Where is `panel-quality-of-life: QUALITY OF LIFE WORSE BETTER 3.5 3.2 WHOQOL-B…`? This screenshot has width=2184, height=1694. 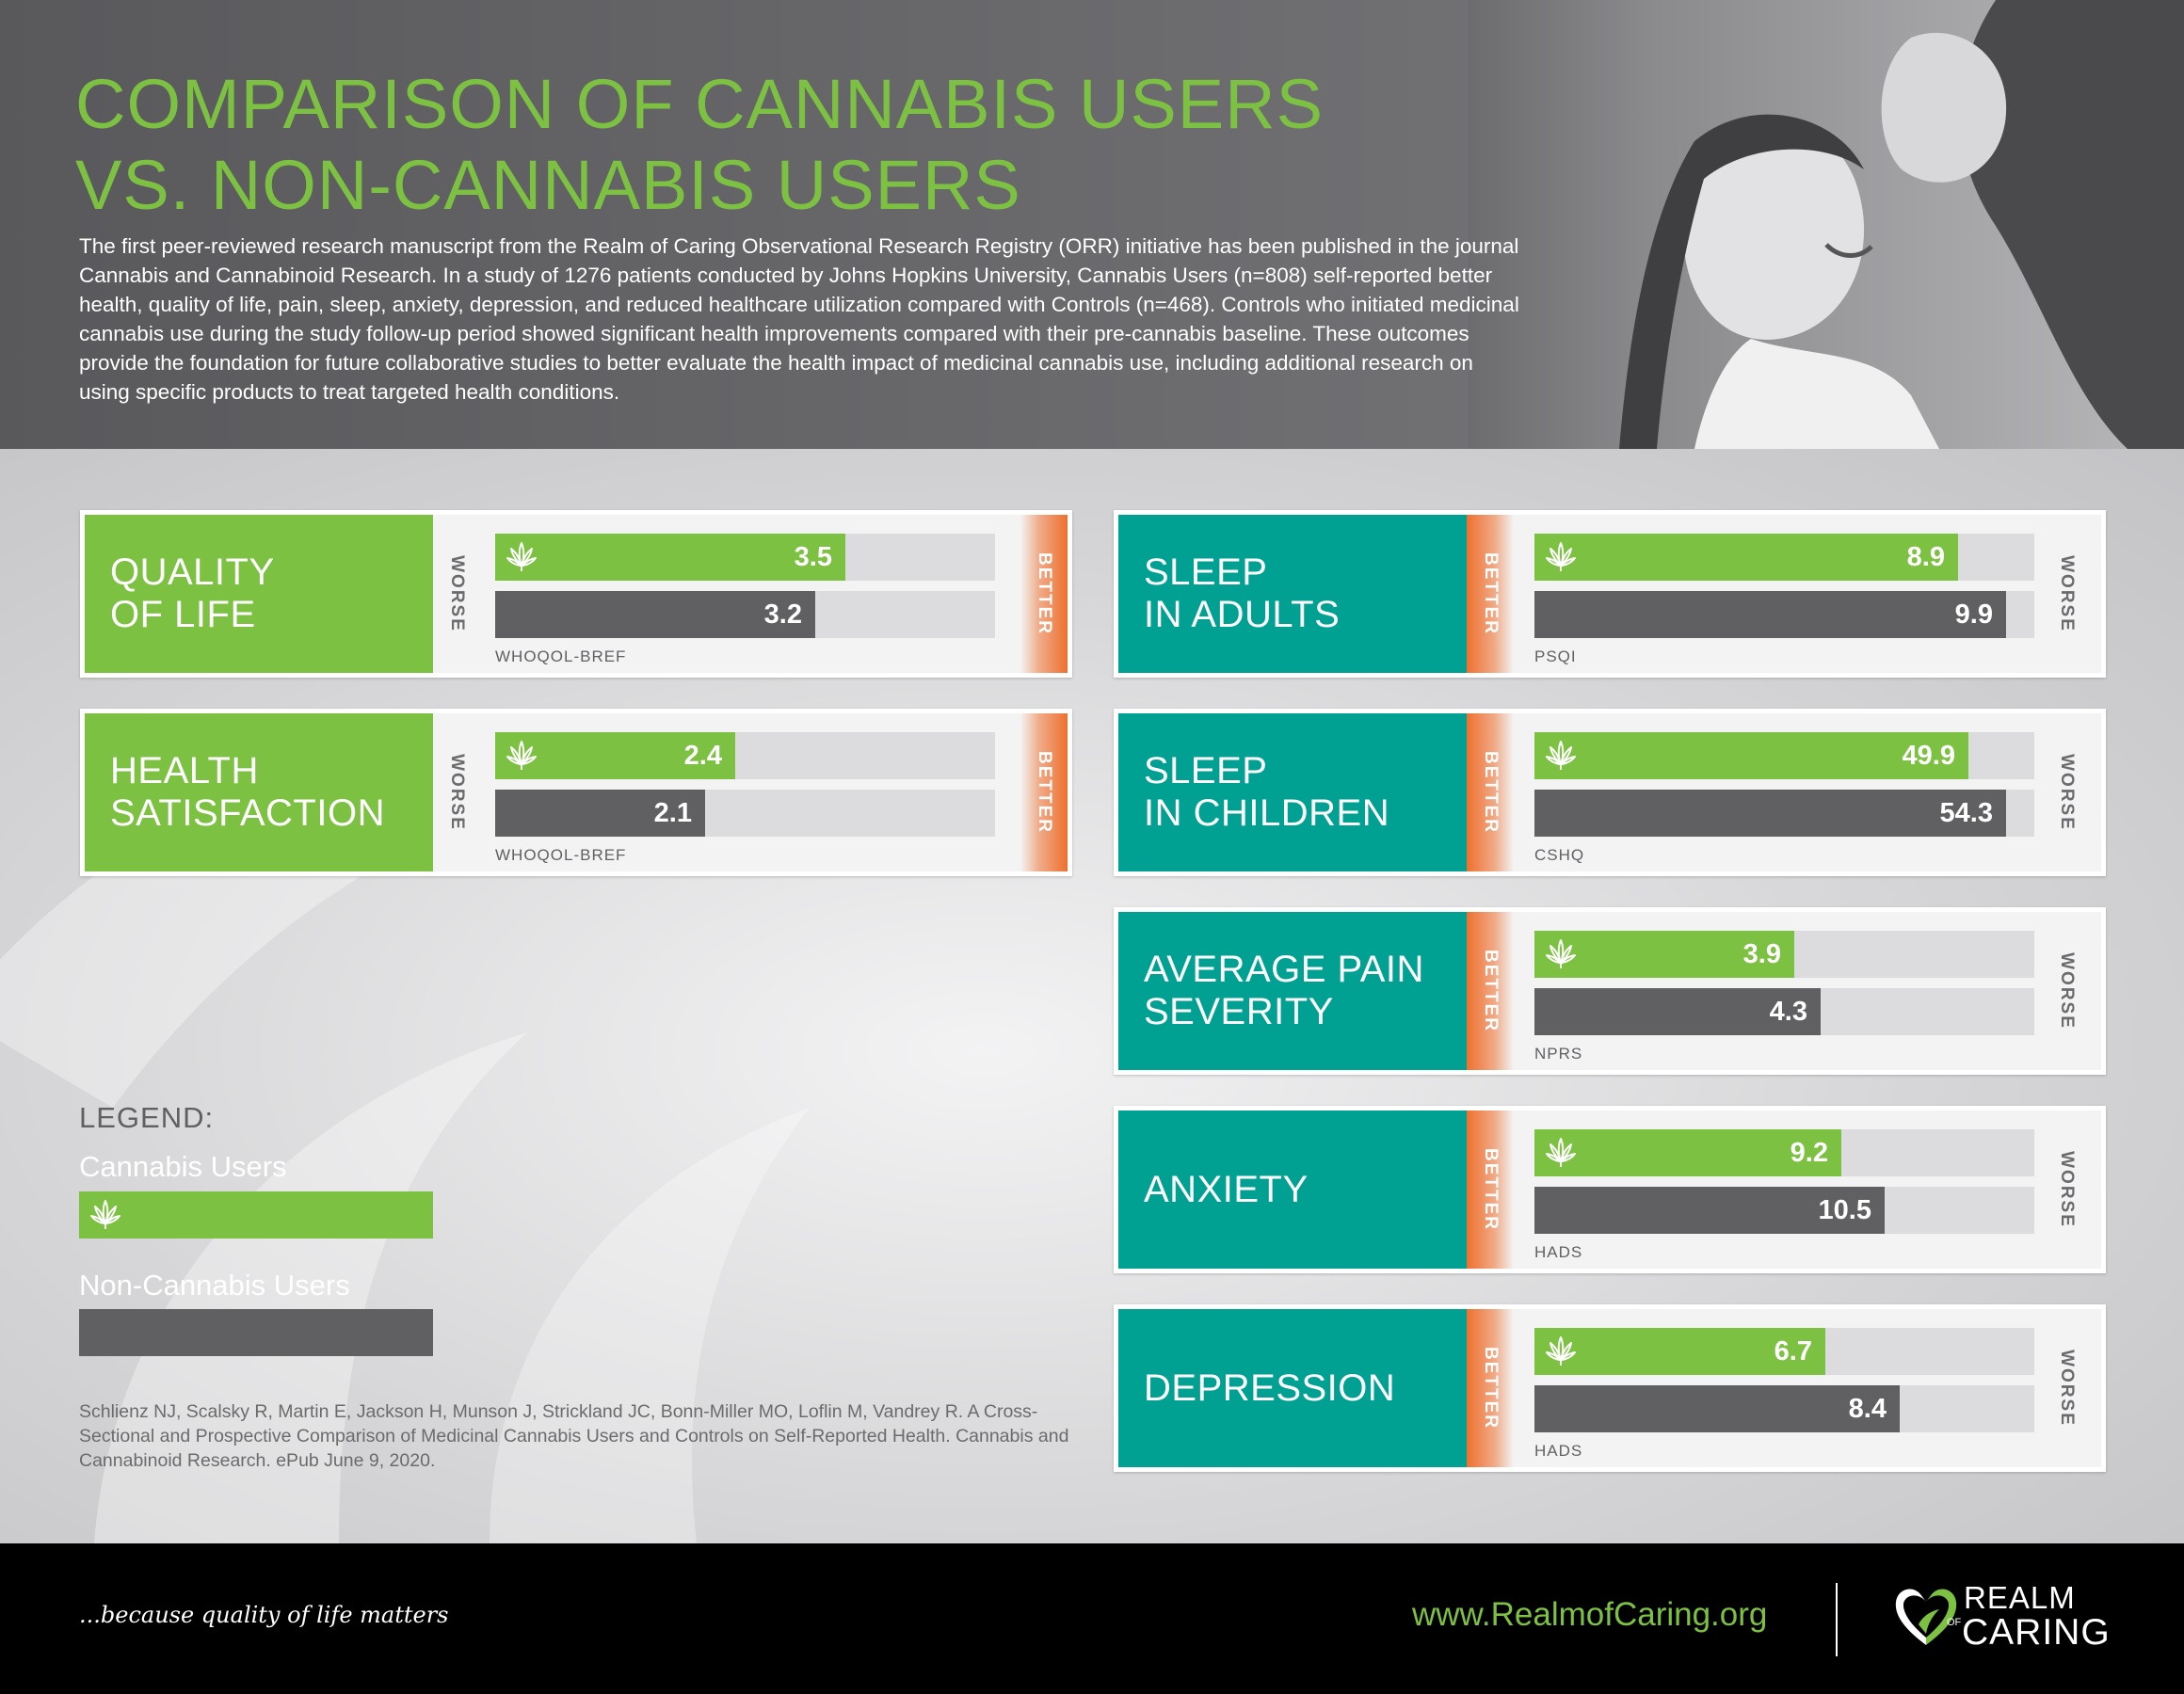
panel-quality-of-life: QUALITY OF LIFE WORSE BETTER 3.5 3.2 WHOQOL-B… is located at coordinates (576, 594).